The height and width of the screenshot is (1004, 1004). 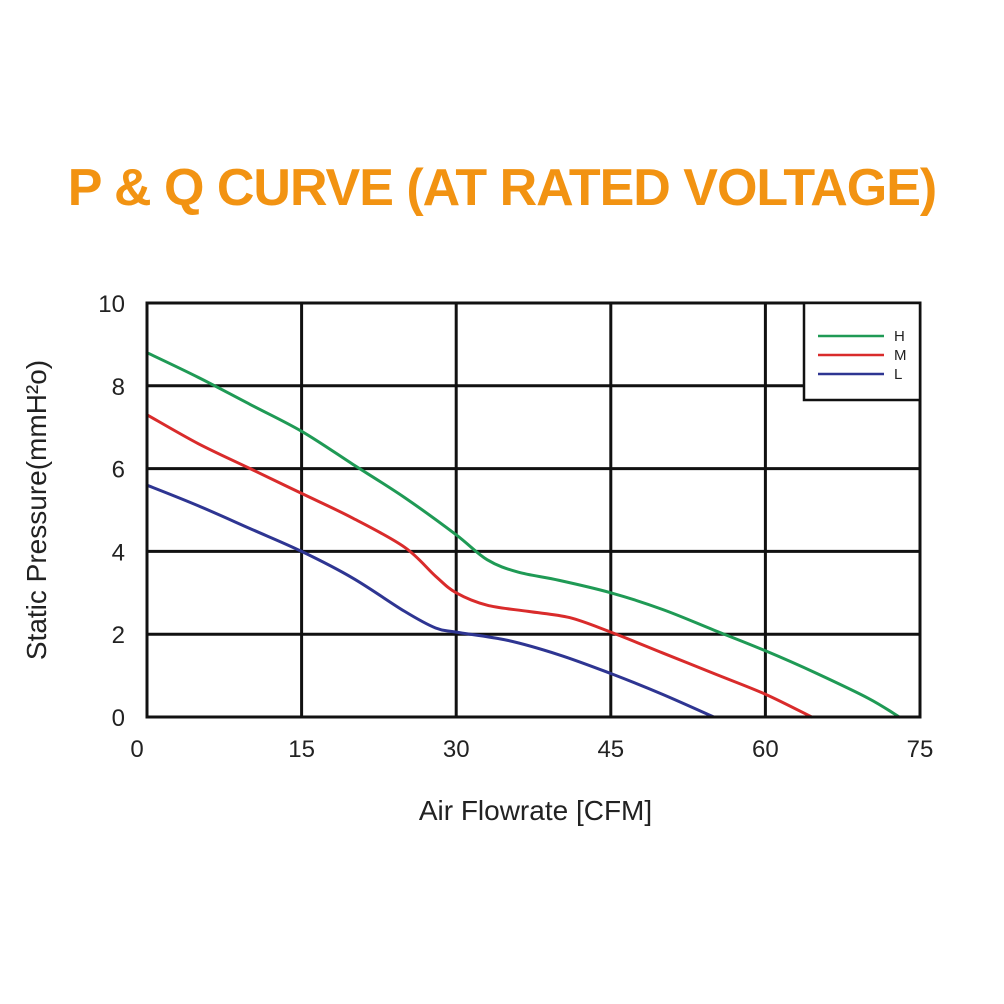 I want to click on legend-label-l: L, so click(x=898, y=374).